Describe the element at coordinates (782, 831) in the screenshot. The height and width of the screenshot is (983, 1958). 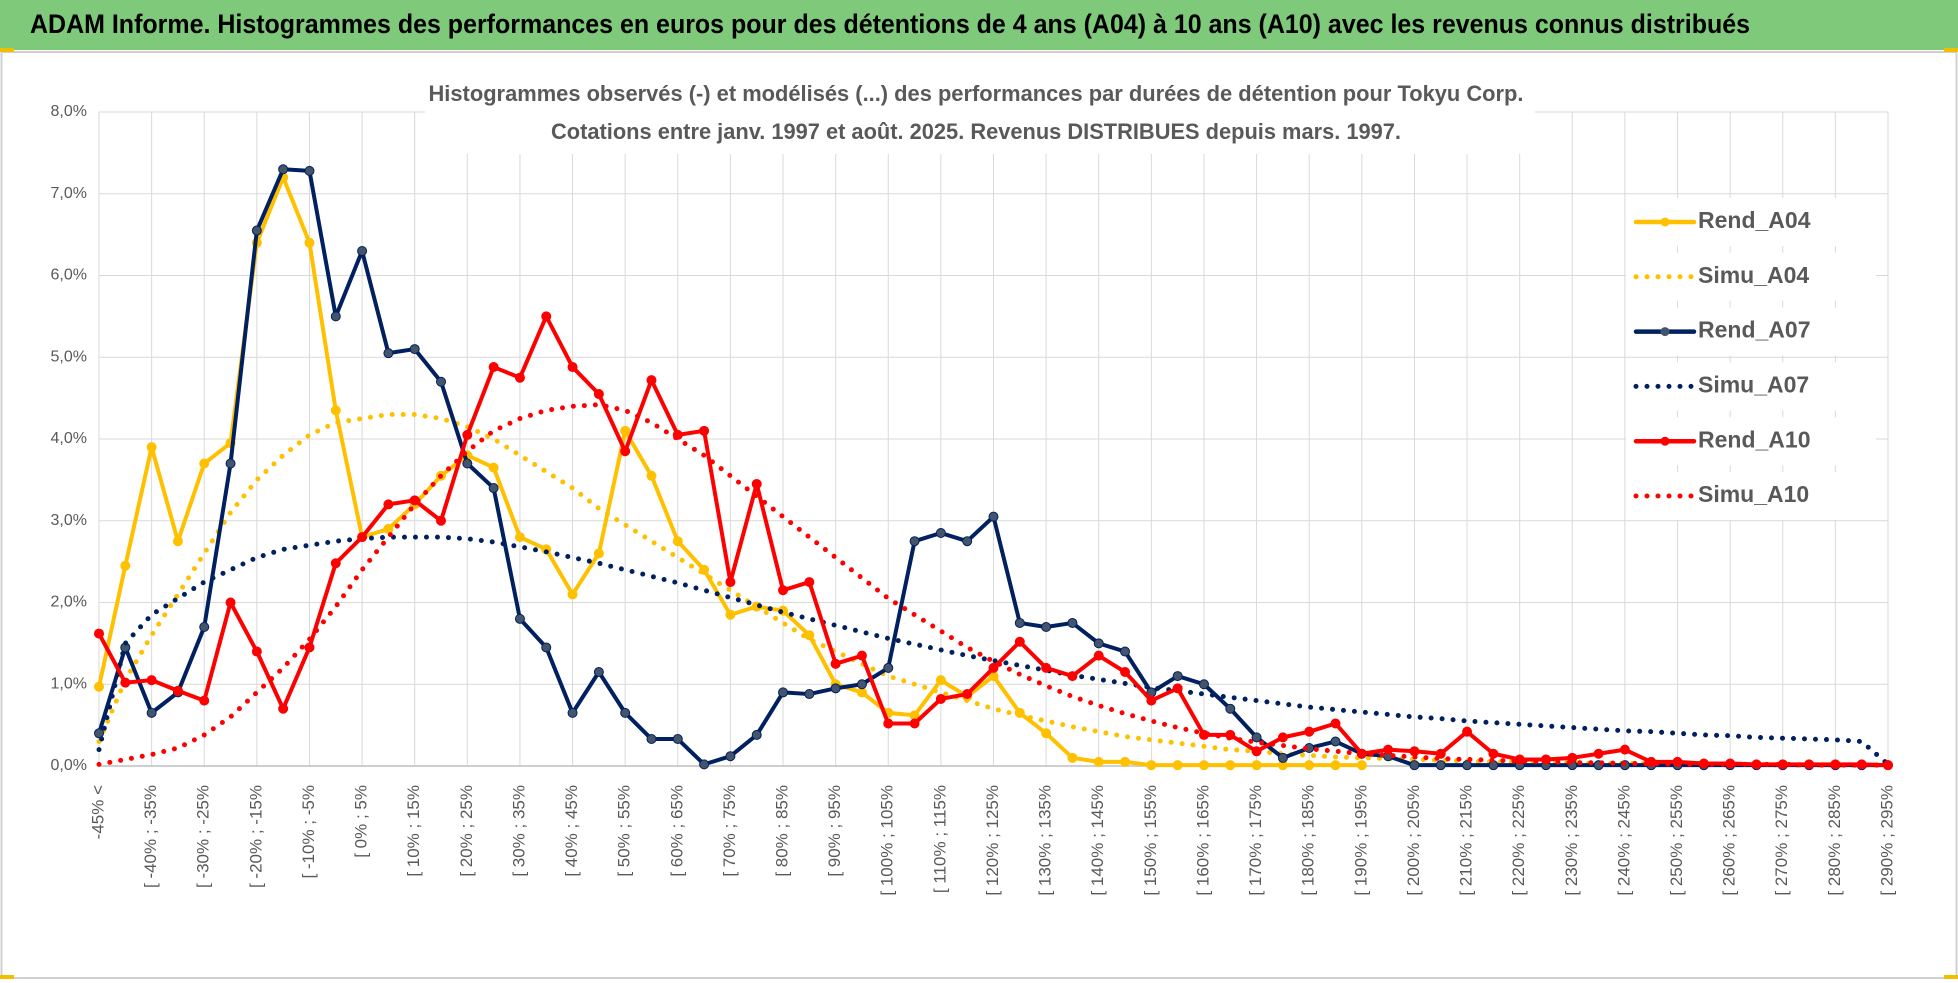
I see `x-tick-label: [ 80% ; 85%` at that location.